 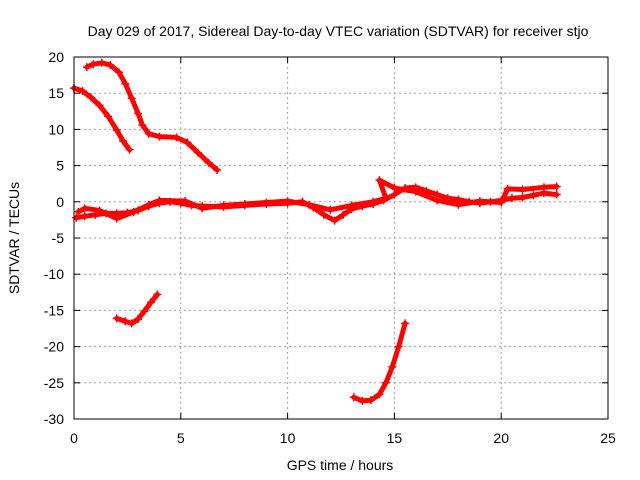 What do you see at coordinates (54, 419) in the screenshot?
I see `y-tick-label: -30` at bounding box center [54, 419].